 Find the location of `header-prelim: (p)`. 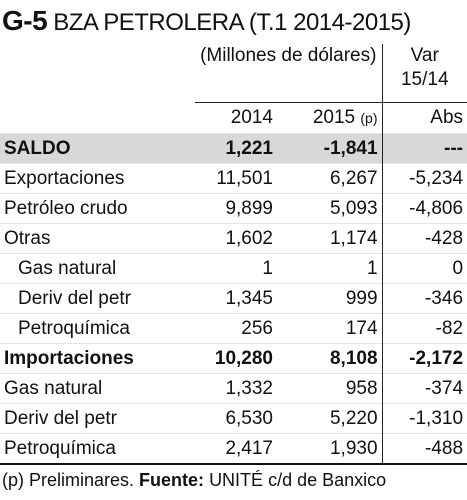

header-prelim: (p) is located at coordinates (369, 118).